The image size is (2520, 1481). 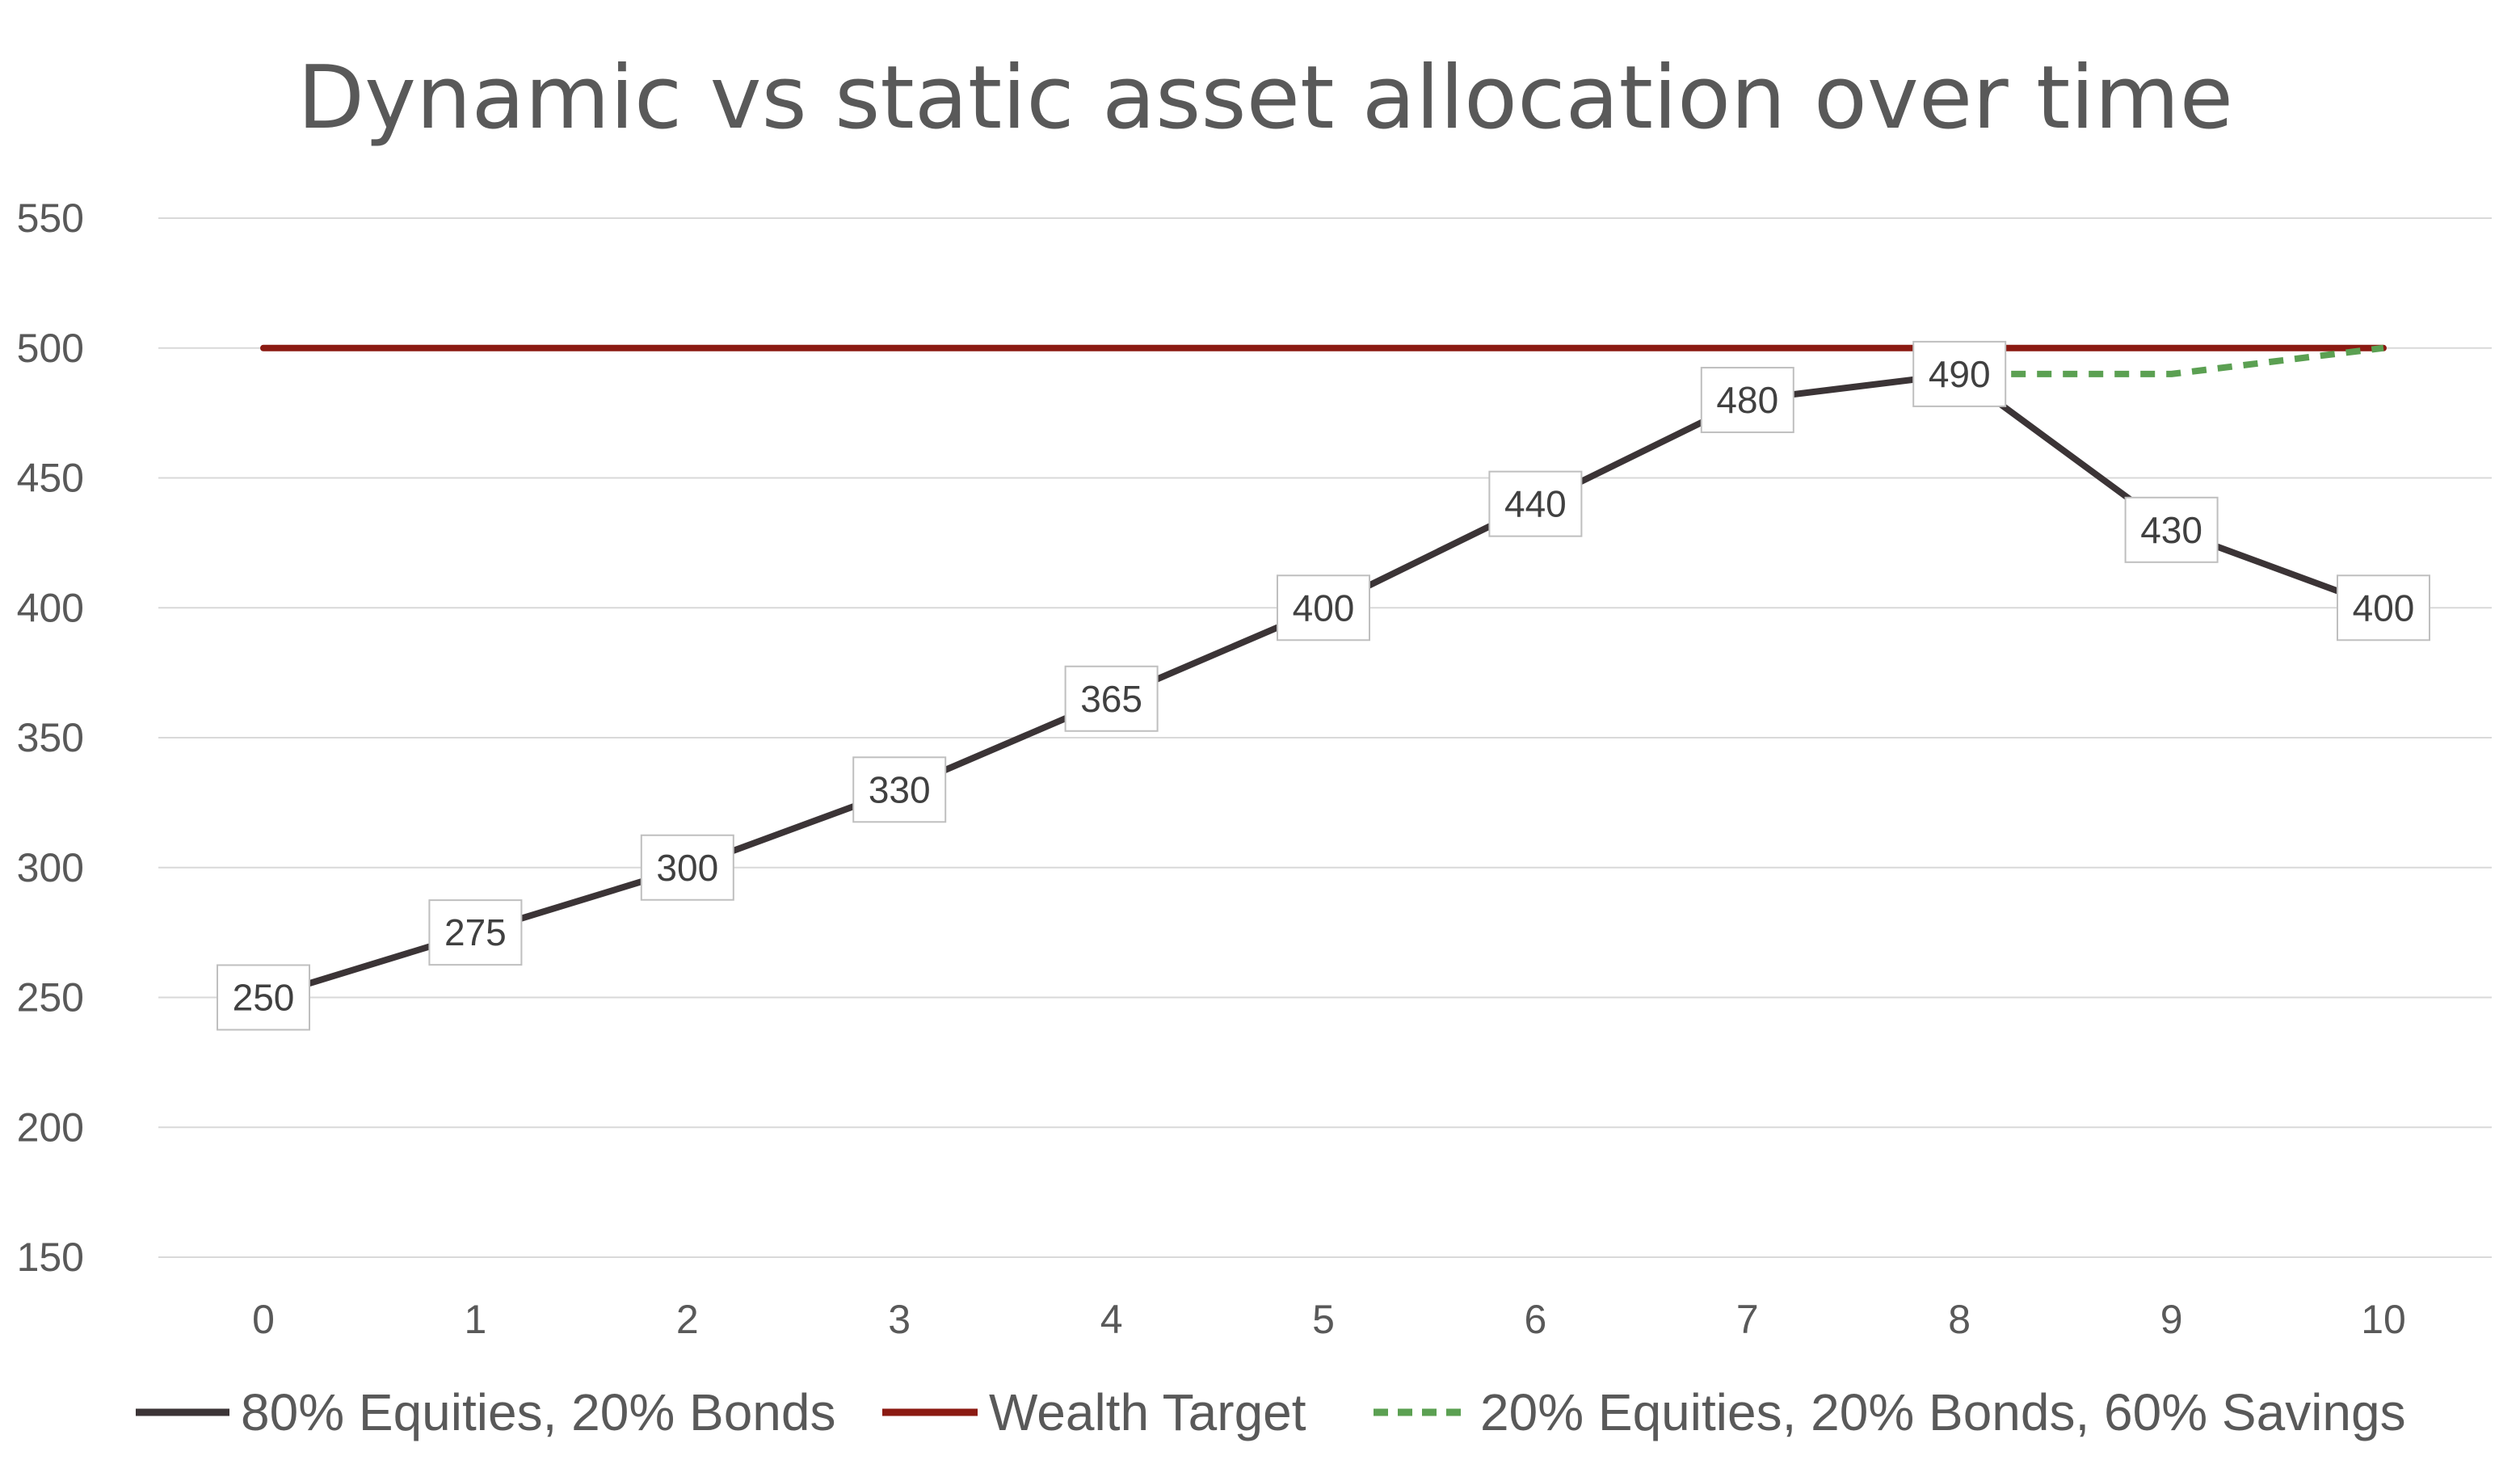 What do you see at coordinates (1960, 1319) in the screenshot?
I see `x-tick-label: 8` at bounding box center [1960, 1319].